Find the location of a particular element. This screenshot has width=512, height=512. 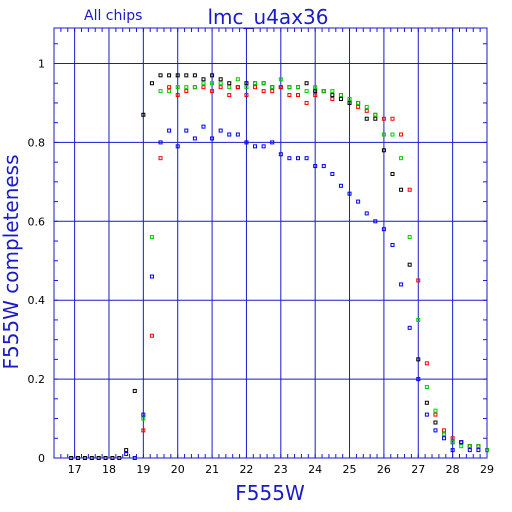

x-tick-label: 26 is located at coordinates (384, 469).